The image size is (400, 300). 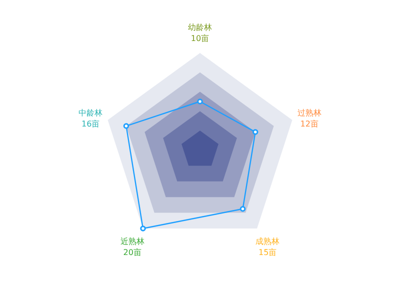 What do you see at coordinates (268, 247) in the screenshot?
I see `spoke-label: 成熟林 15亩` at bounding box center [268, 247].